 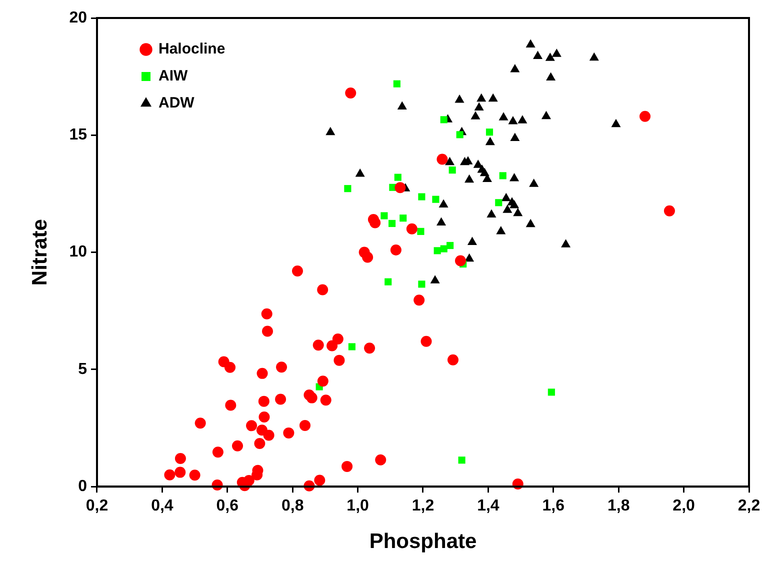 I want to click on y-tick-label: 15, so click(x=78, y=135).